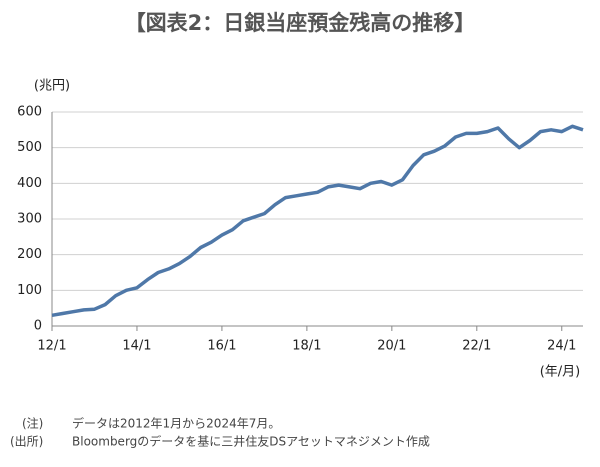  Describe the element at coordinates (29, 290) in the screenshot. I see `y-tick-label: 100` at that location.